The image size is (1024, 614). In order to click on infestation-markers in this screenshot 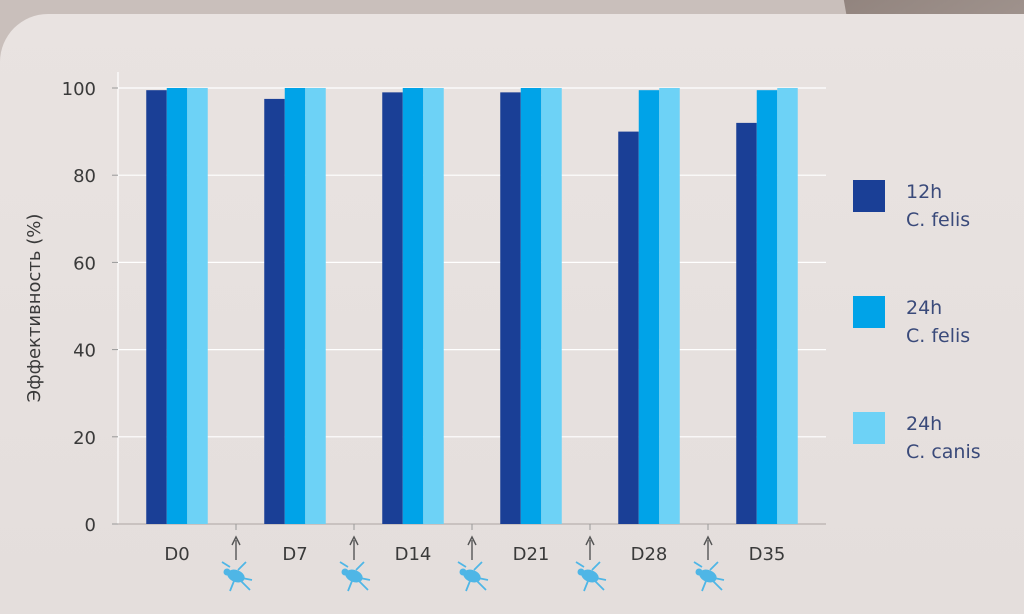, I will do `click(473, 563)`.